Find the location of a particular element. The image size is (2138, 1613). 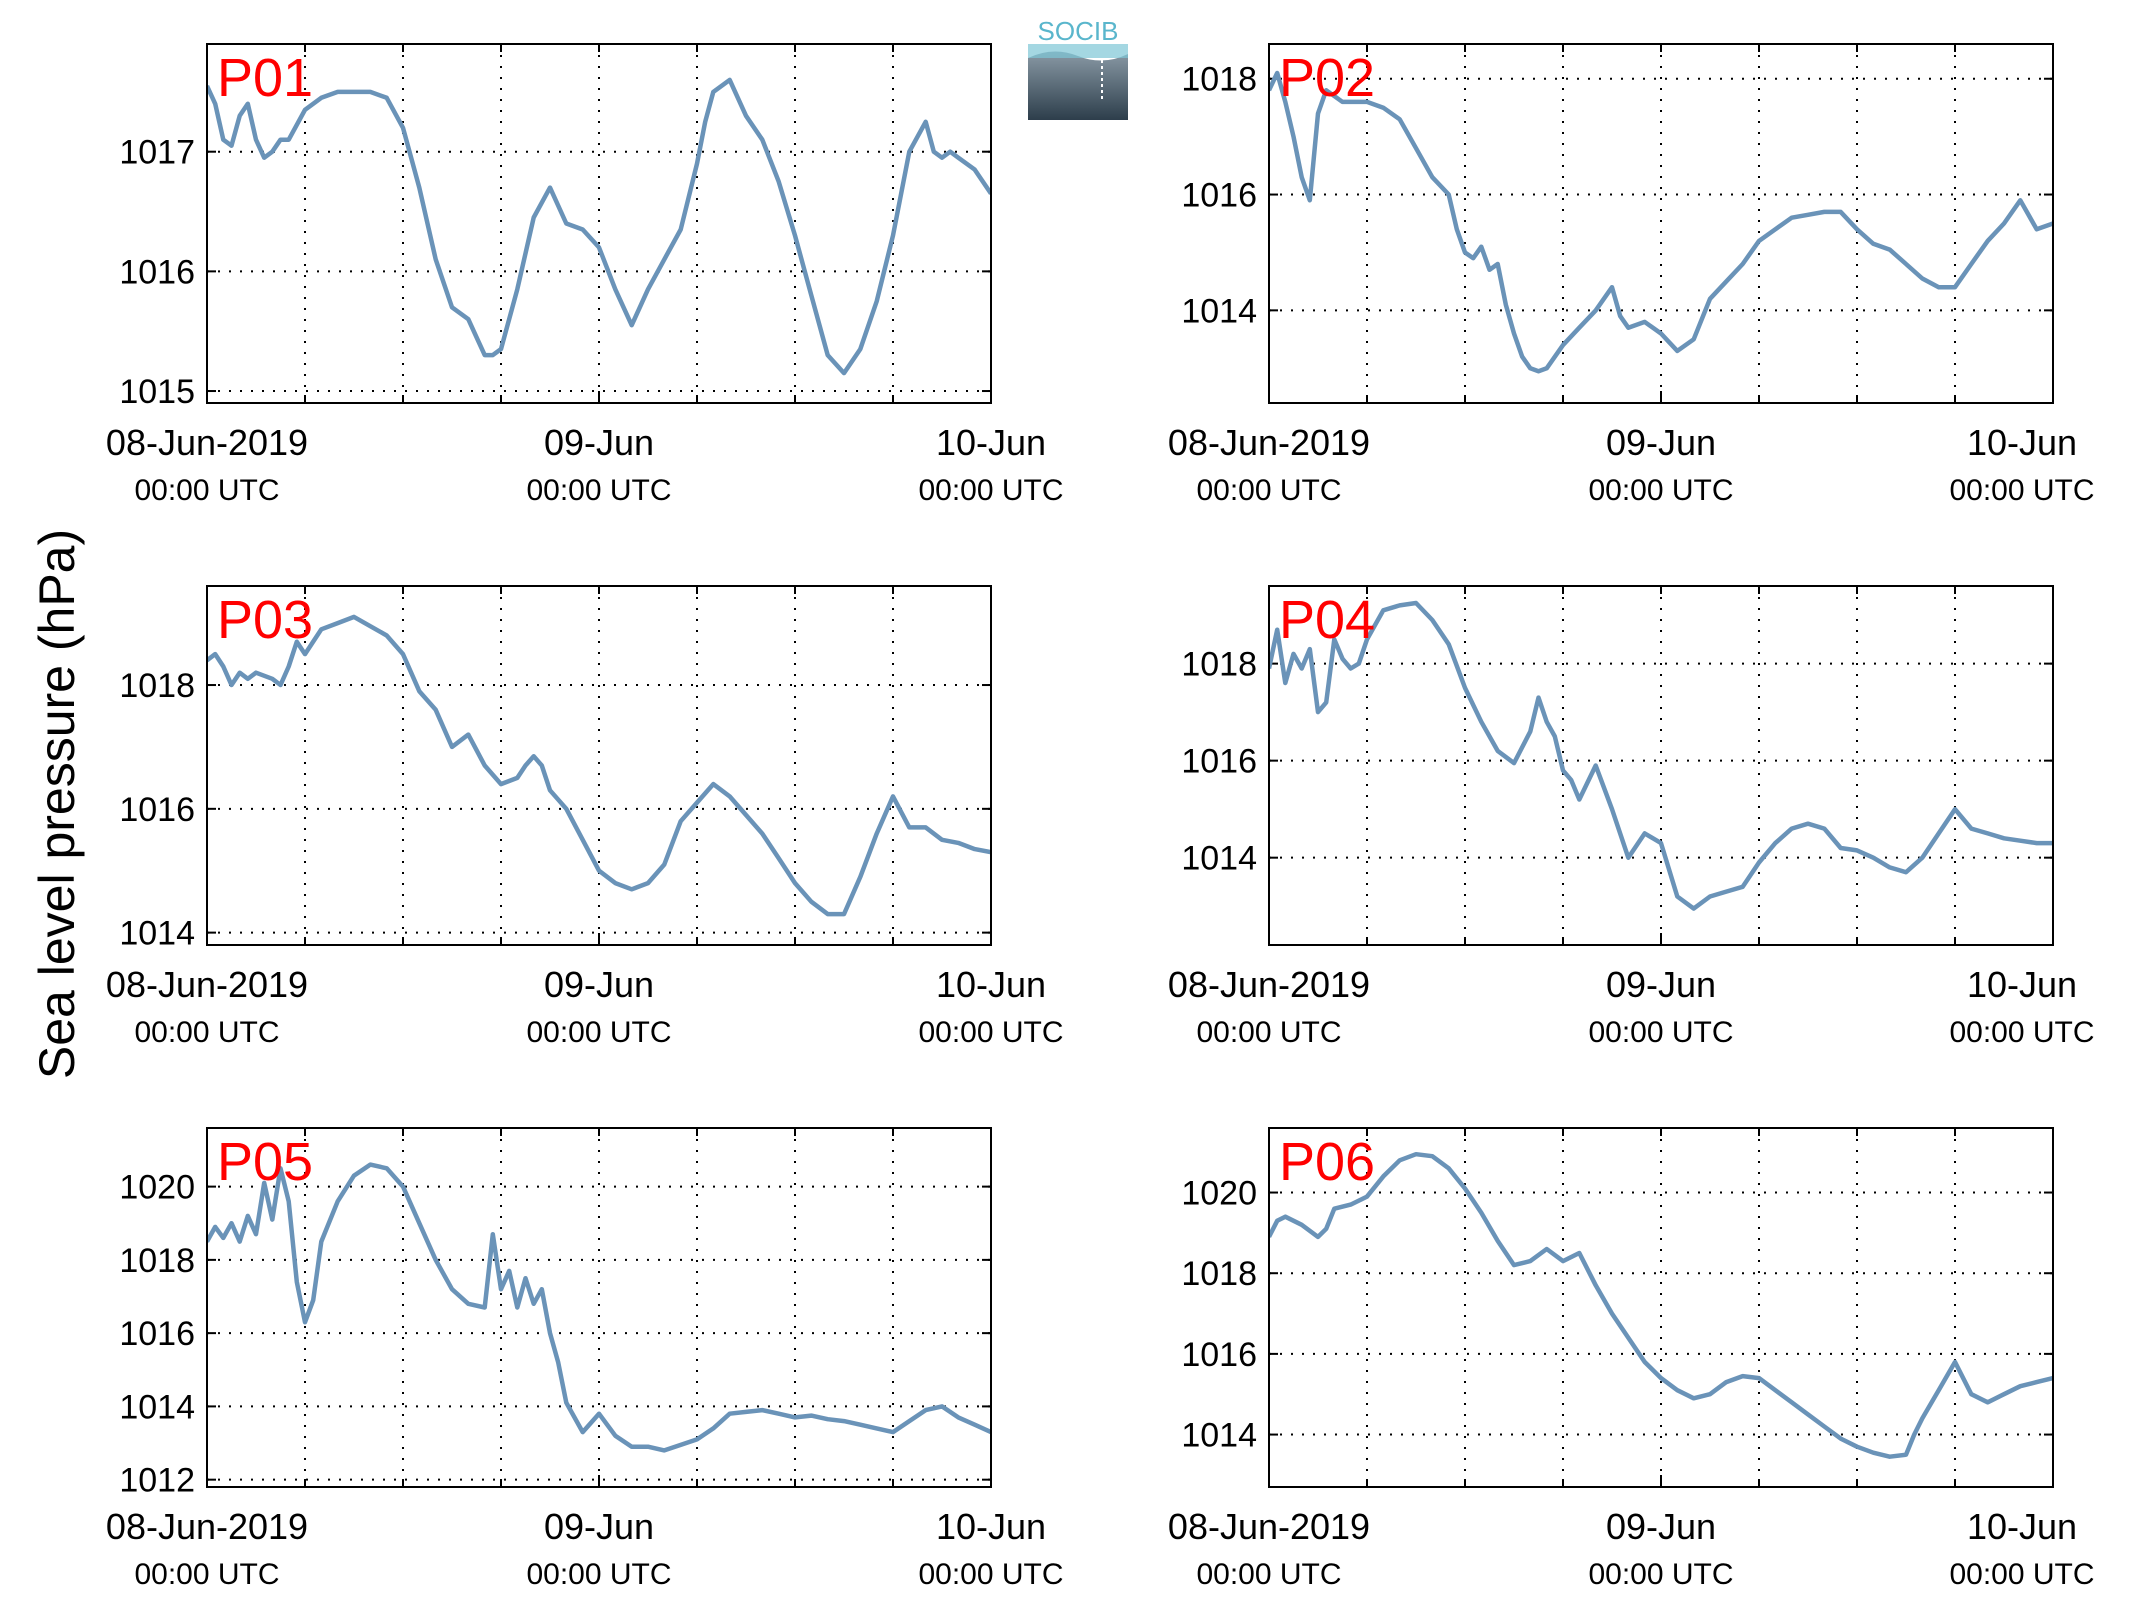

station-label: P06 is located at coordinates (1327, 1162).